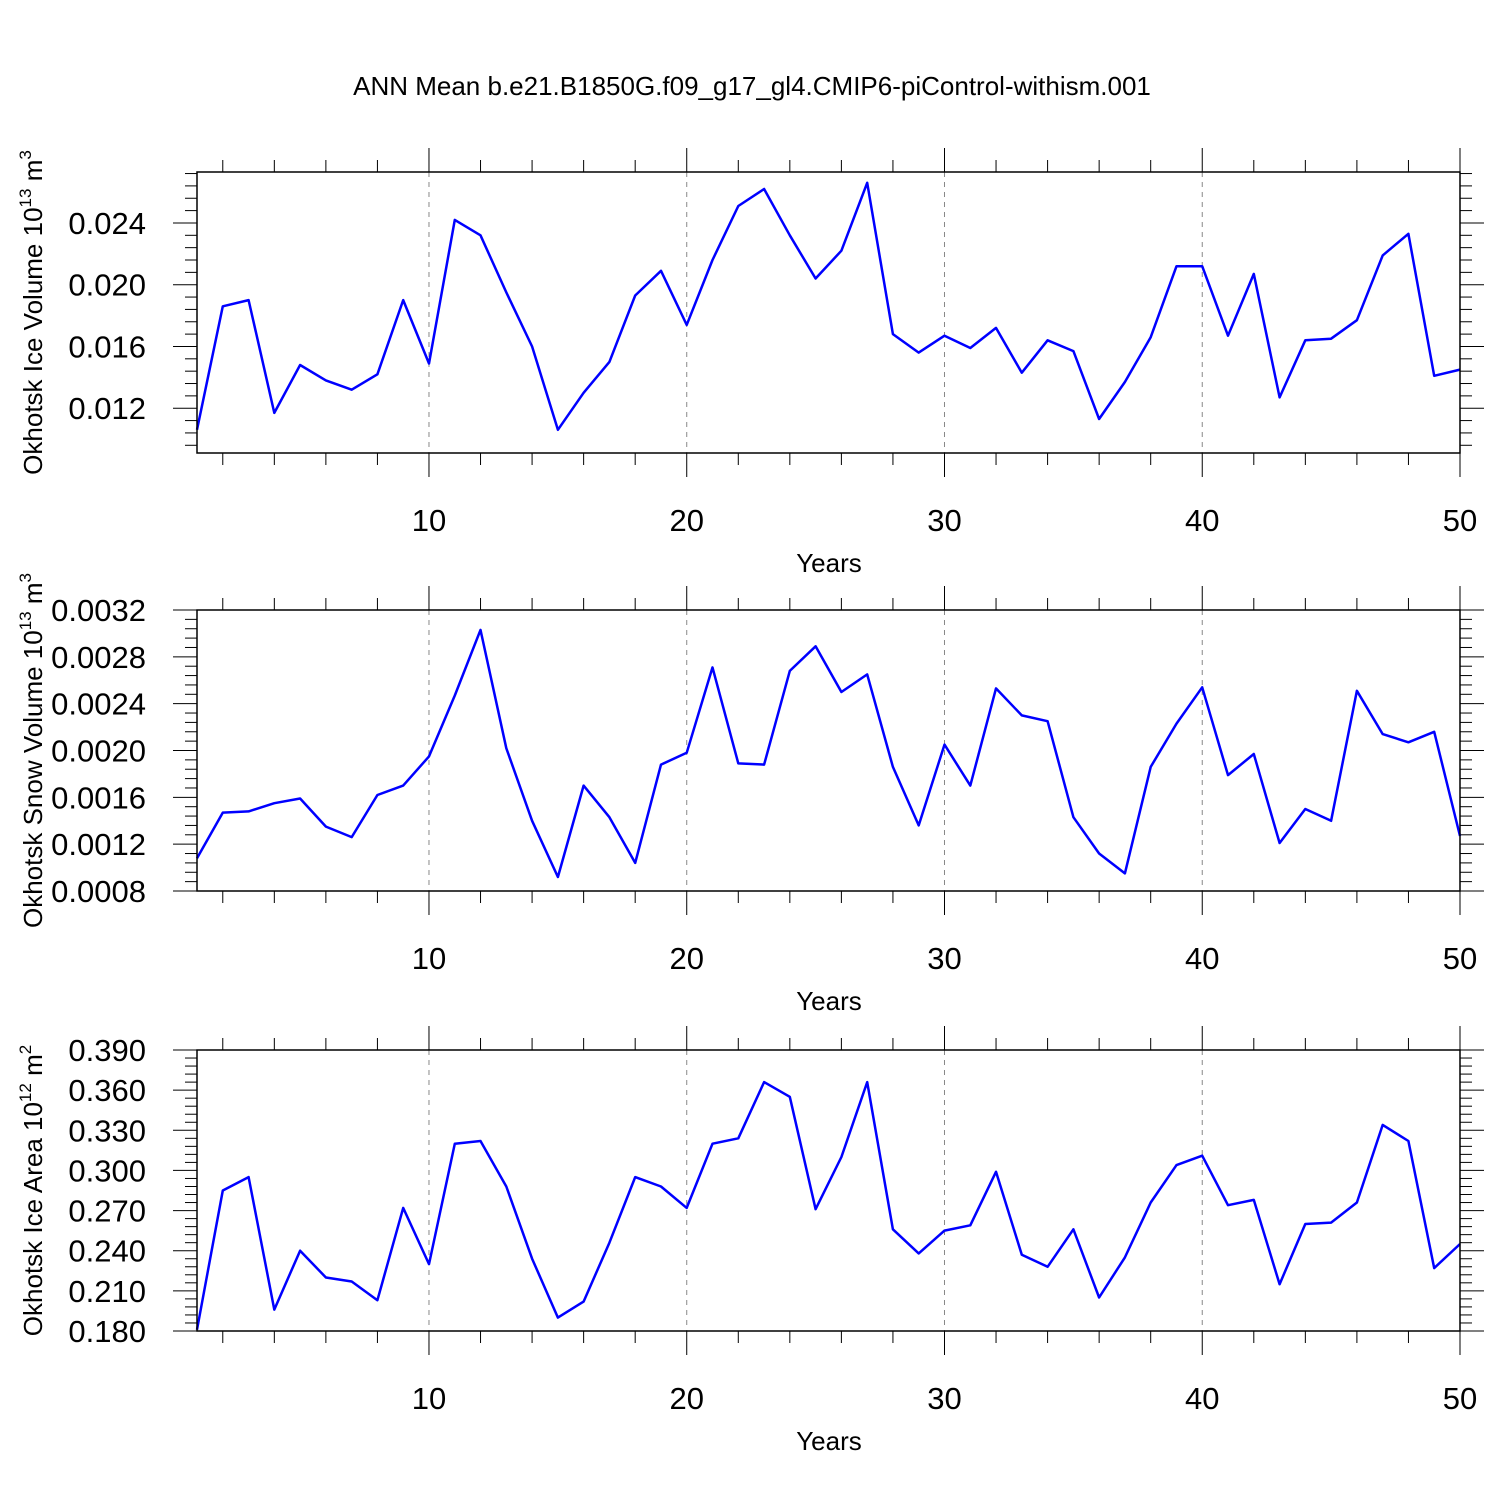  What do you see at coordinates (98, 610) in the screenshot?
I see `y-tick-label: 0.0032` at bounding box center [98, 610].